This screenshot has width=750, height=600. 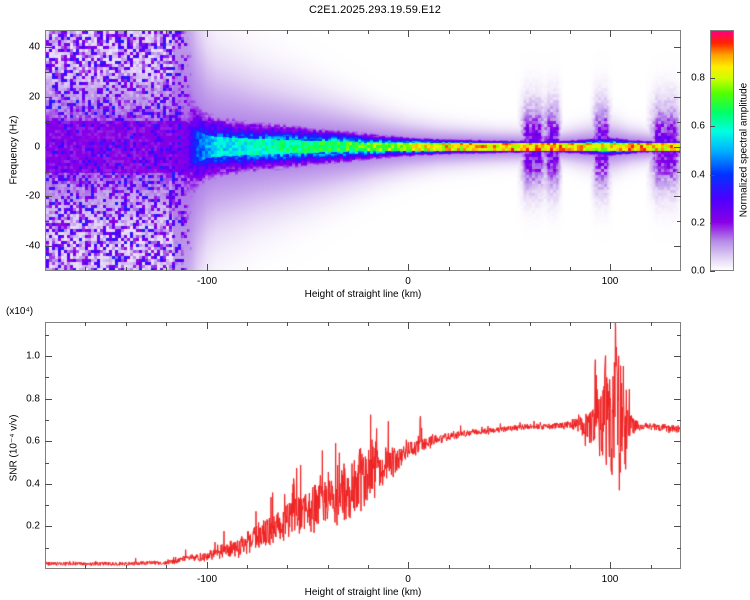 What do you see at coordinates (33, 484) in the screenshot?
I see `axis-tick-label: 0.4` at bounding box center [33, 484].